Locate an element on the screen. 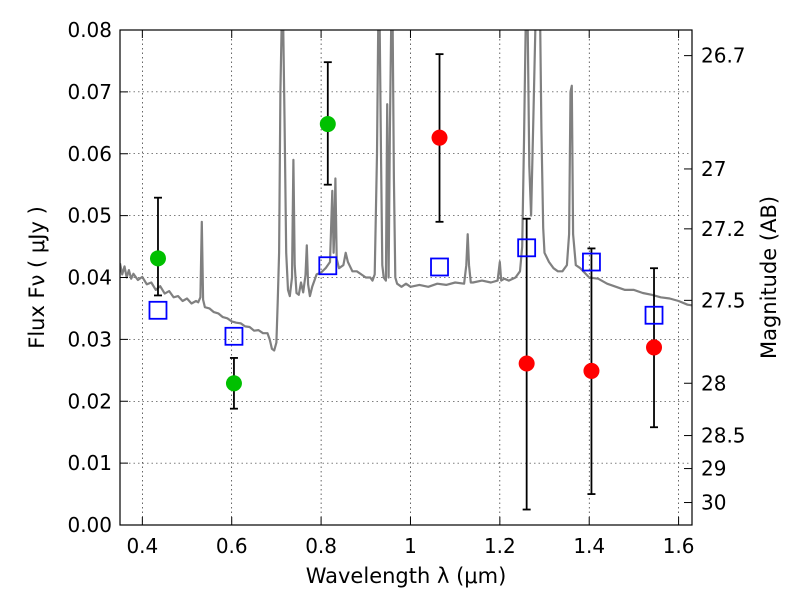 This screenshot has height=600, width=800. y-tick-label: 0.04 is located at coordinates (89, 278).